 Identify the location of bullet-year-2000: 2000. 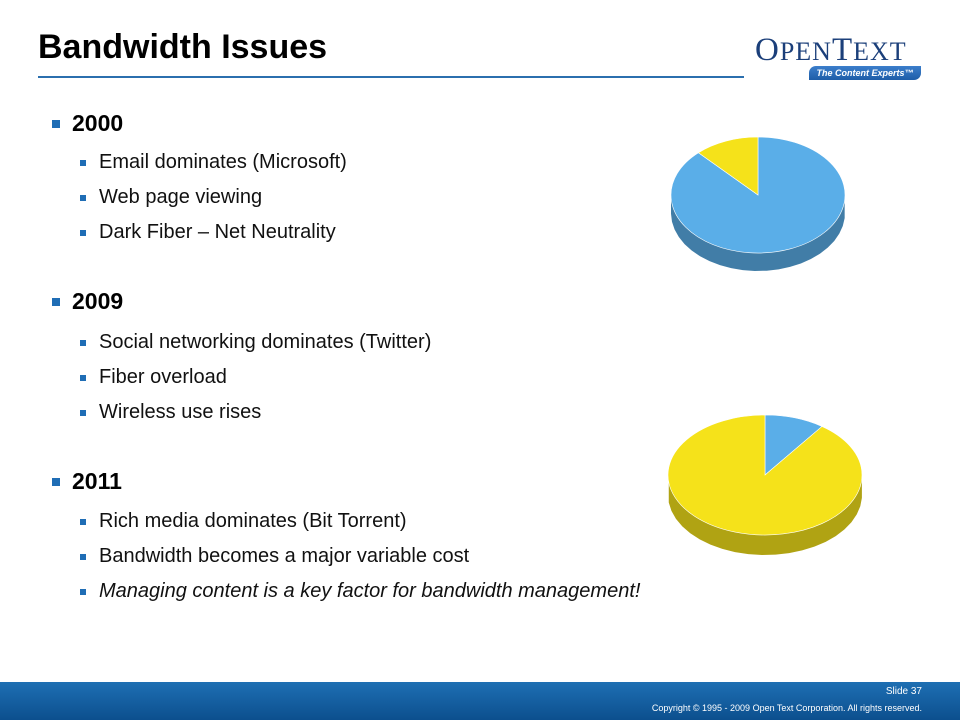
(87, 123).